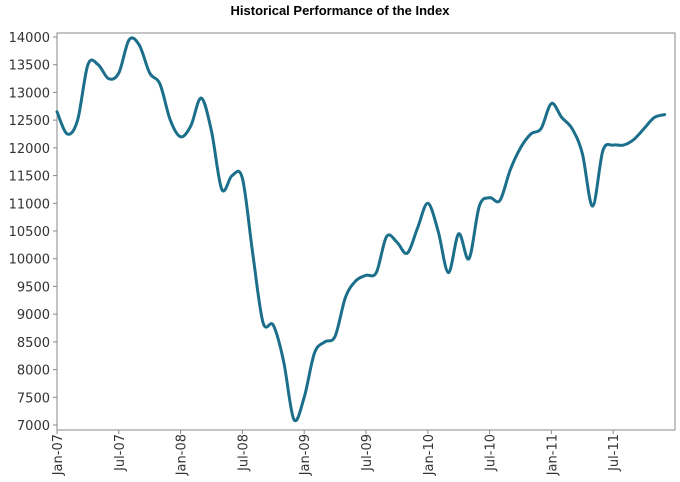  I want to click on y-tick-label: 14000, so click(29, 38).